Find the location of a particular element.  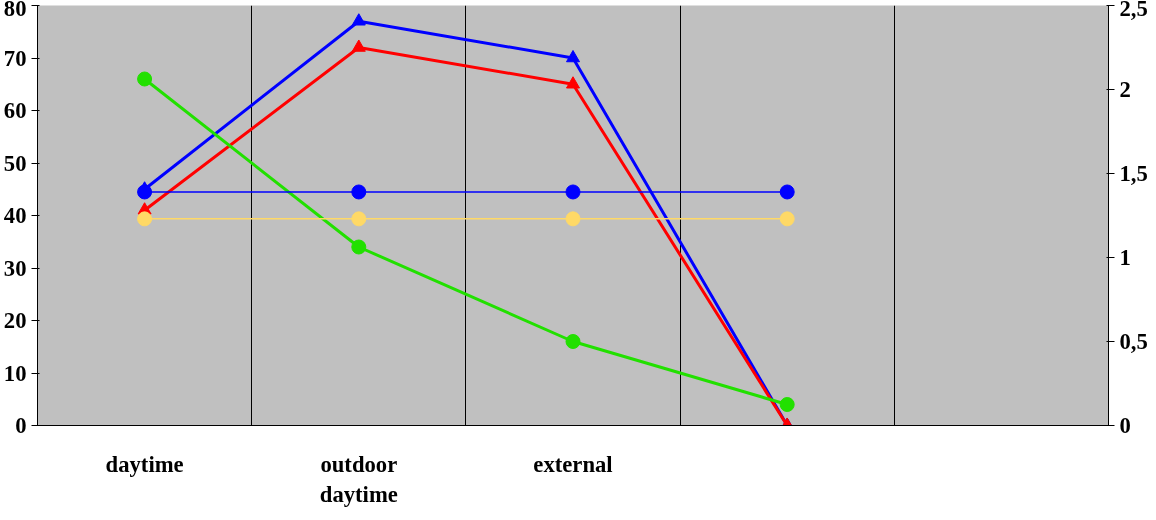

y-tick-label: 30 is located at coordinates (15, 268).